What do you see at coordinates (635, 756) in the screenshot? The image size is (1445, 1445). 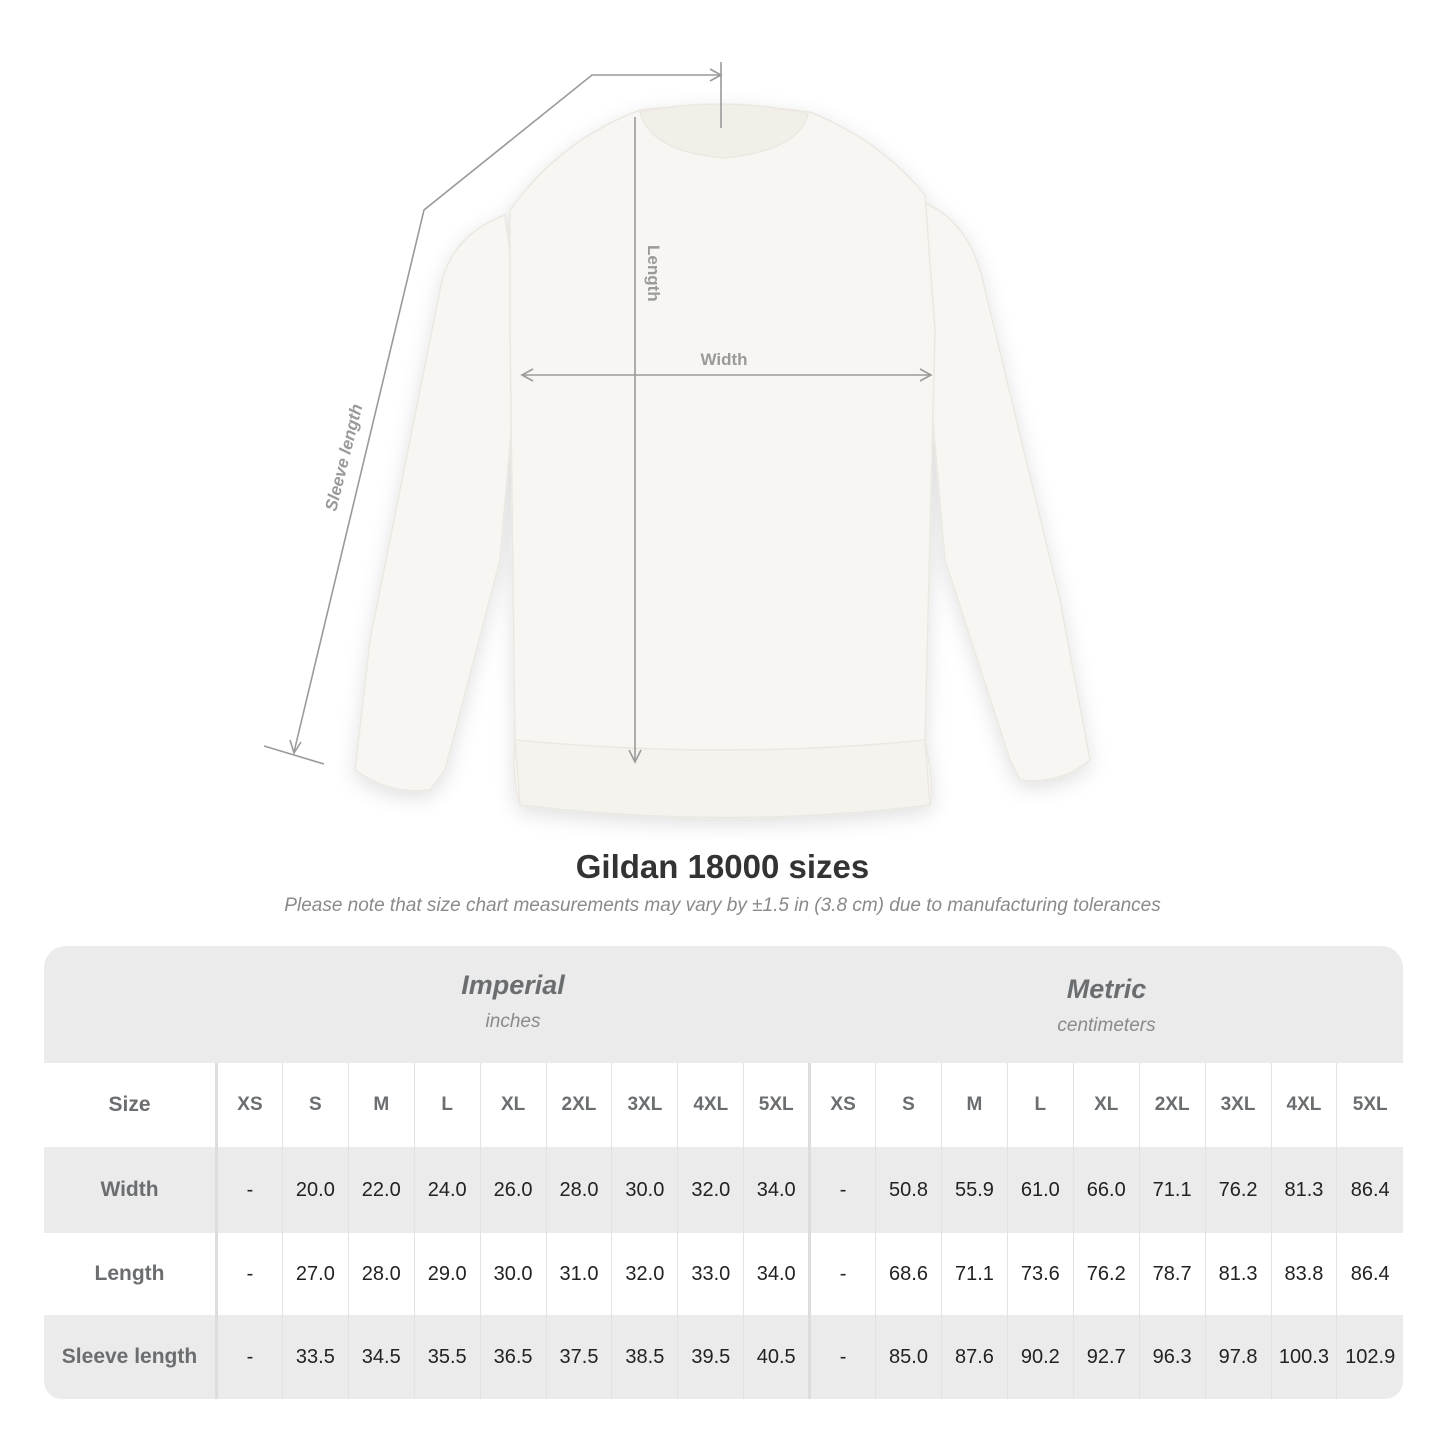 I see `length-arrow-bottom` at bounding box center [635, 756].